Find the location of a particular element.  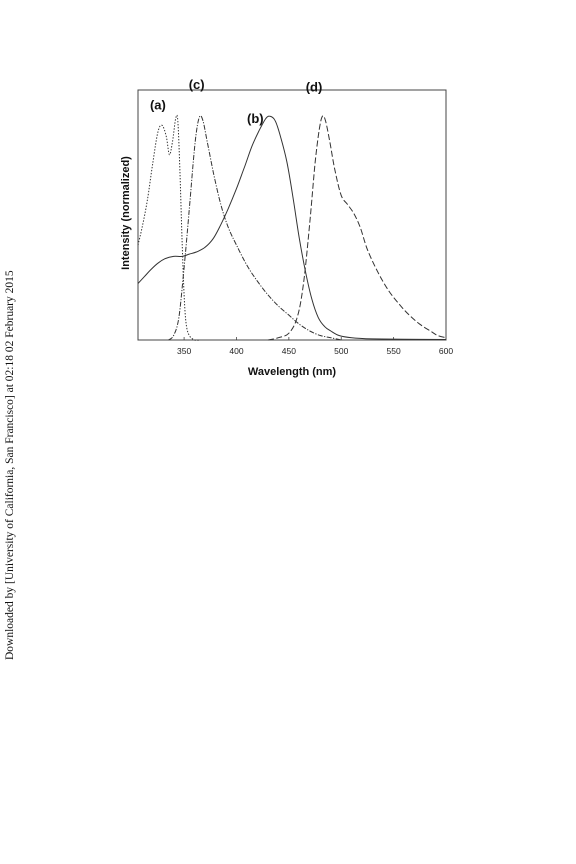

series-line-c is located at coordinates (255, 228).